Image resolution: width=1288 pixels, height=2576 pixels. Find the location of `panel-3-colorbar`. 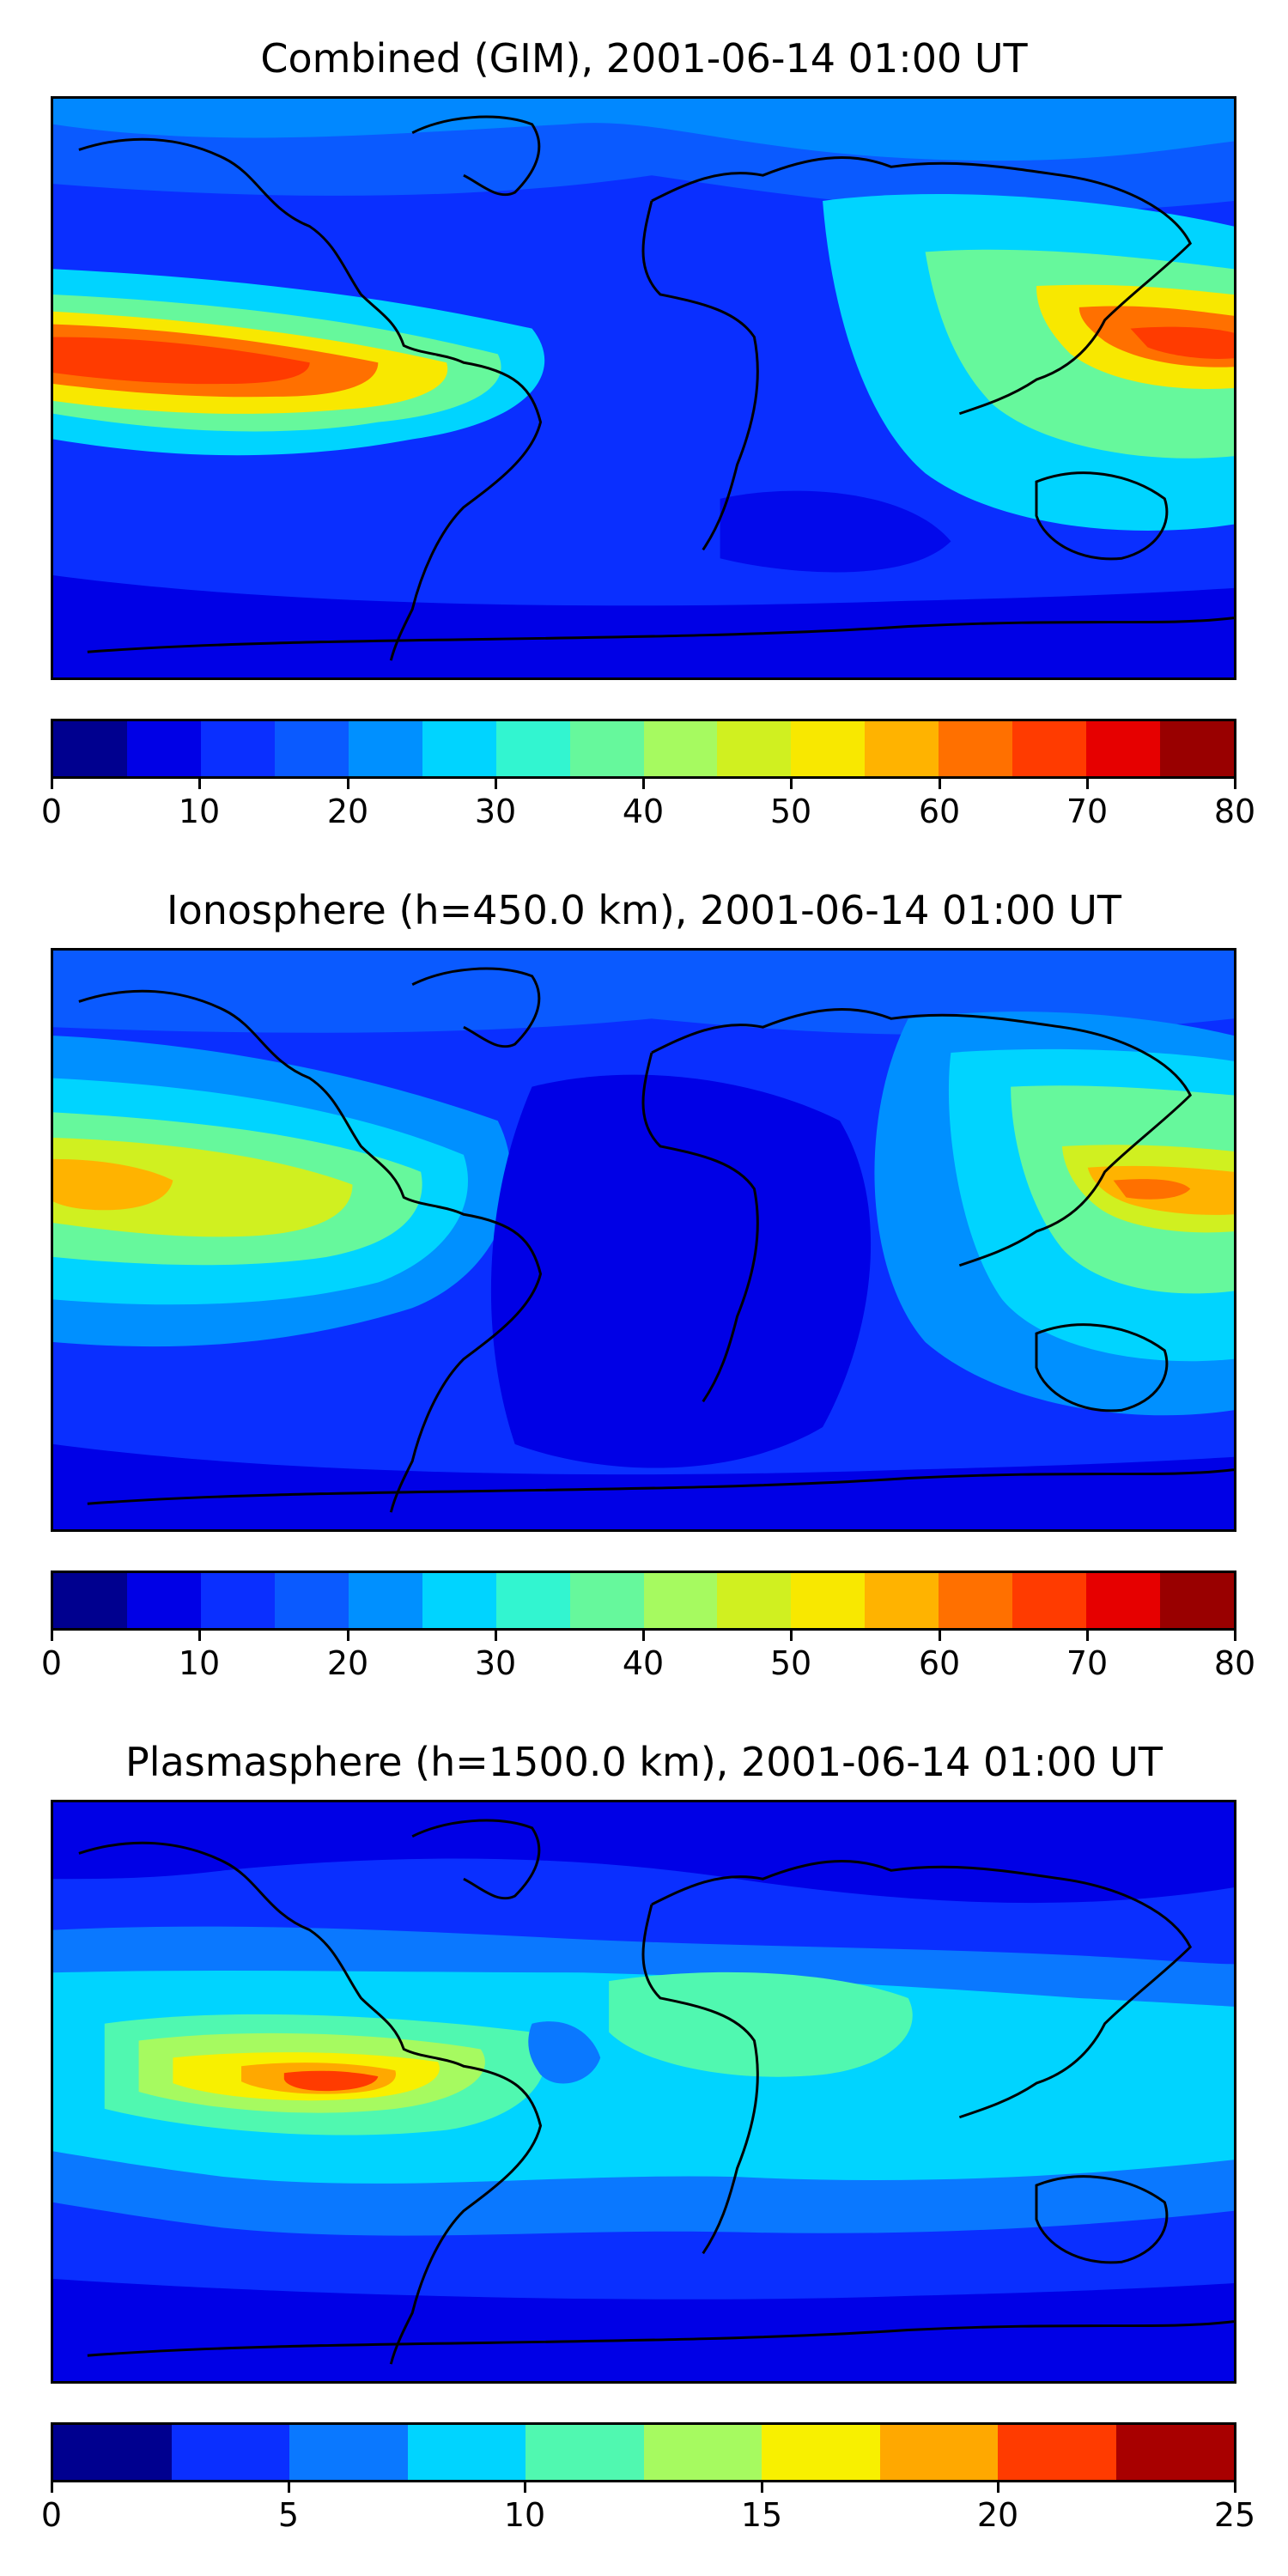

panel-3-colorbar is located at coordinates (643, 2452).